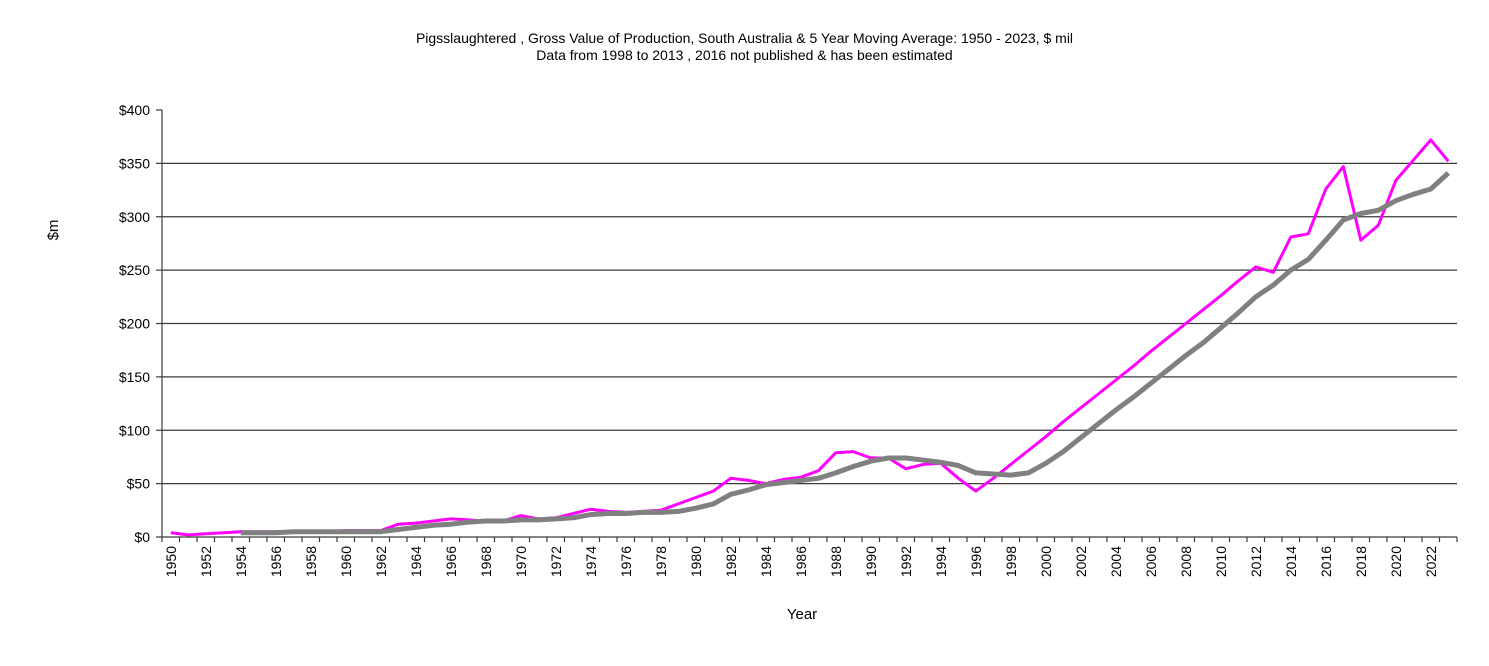  What do you see at coordinates (346, 561) in the screenshot?
I see `x-tick-label: 1960` at bounding box center [346, 561].